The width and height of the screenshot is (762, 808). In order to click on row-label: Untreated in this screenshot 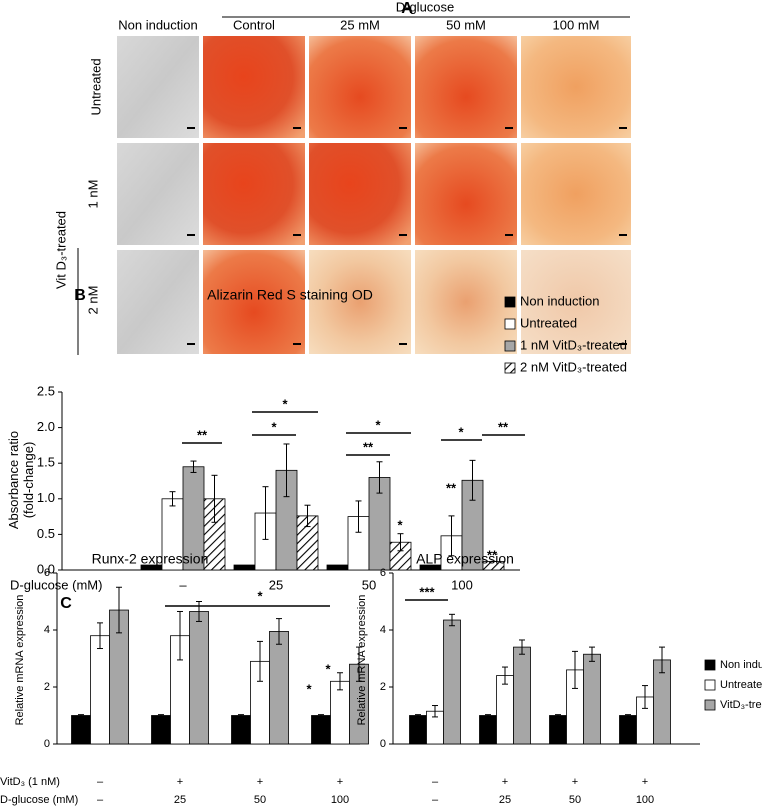, I will do `click(95, 86)`.